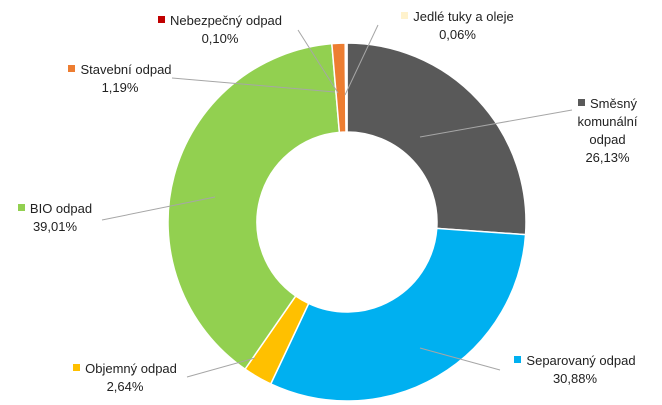 This screenshot has height=405, width=662. What do you see at coordinates (607, 157) in the screenshot?
I see `value-label: 26,13%` at bounding box center [607, 157].